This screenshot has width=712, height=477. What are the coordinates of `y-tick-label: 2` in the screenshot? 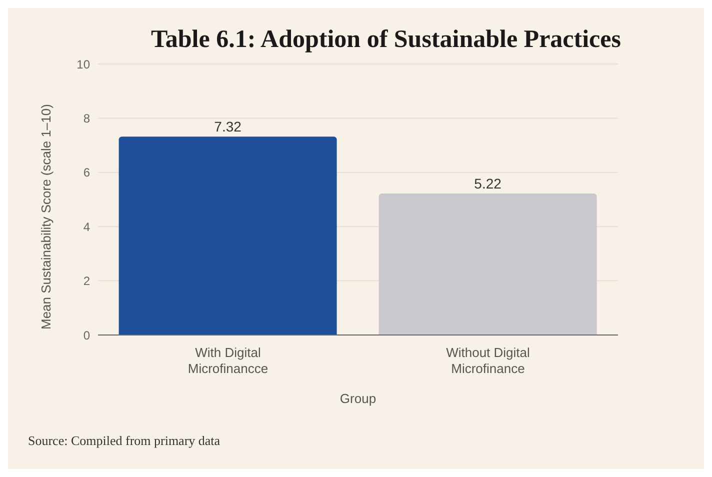 It's located at (86, 281).